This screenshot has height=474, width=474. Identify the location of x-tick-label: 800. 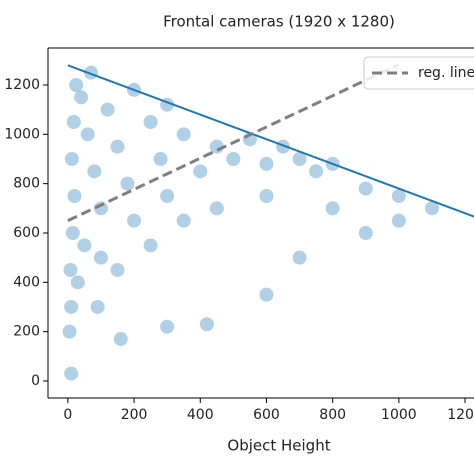
(332, 415).